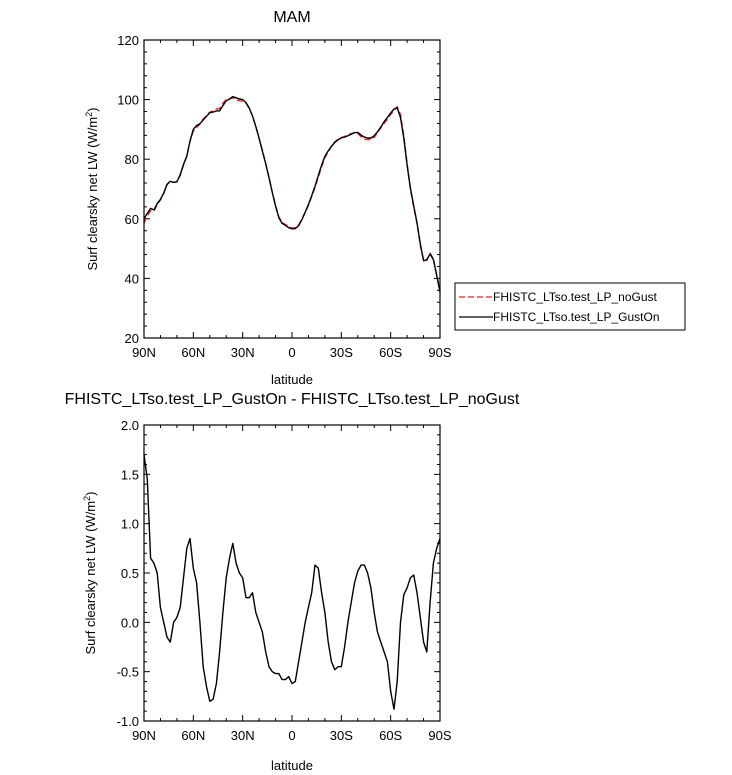 Image resolution: width=732 pixels, height=775 pixels. I want to click on legend-label-noGust: FHISTC_LTso.test_LP_noGust, so click(575, 297).